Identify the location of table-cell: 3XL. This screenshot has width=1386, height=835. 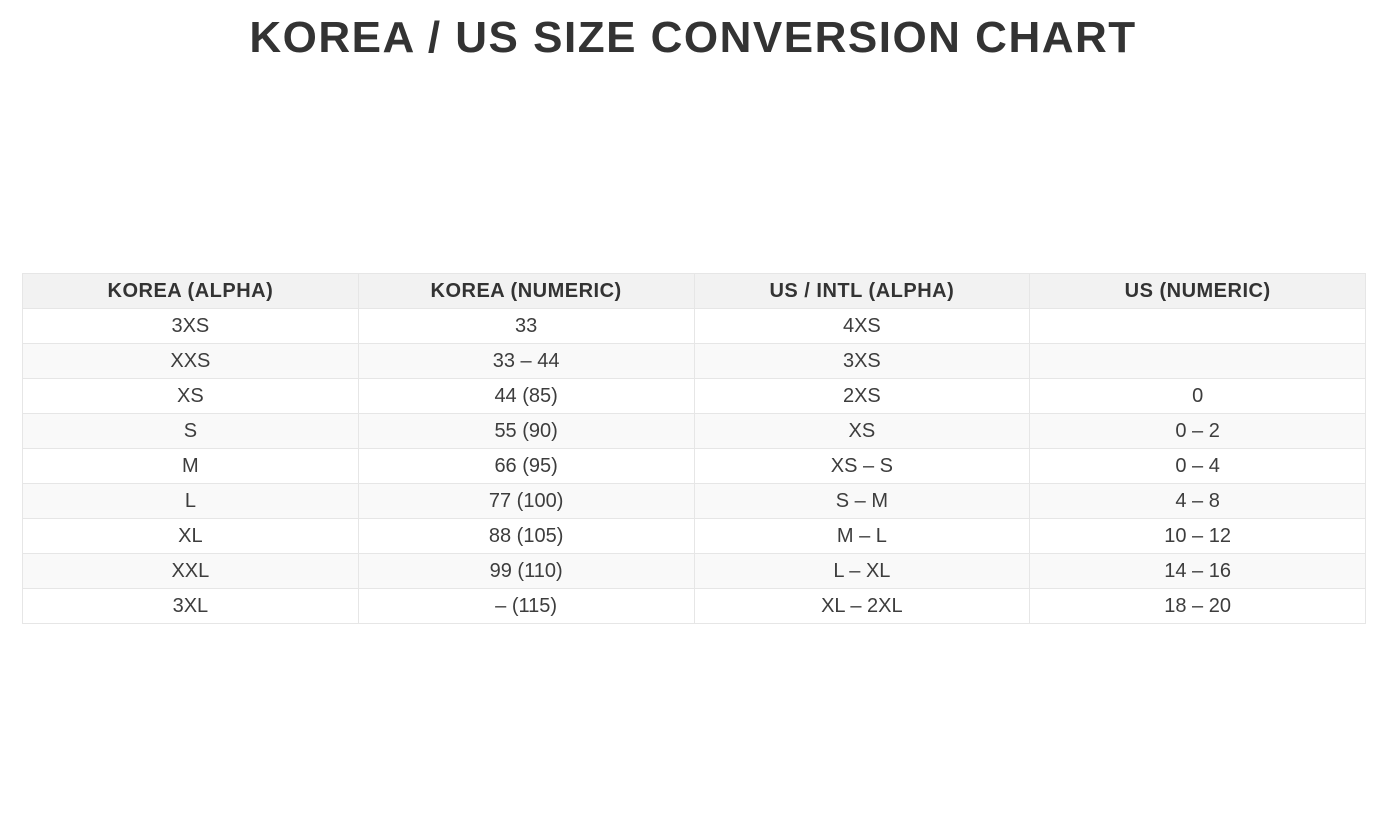
(190, 606).